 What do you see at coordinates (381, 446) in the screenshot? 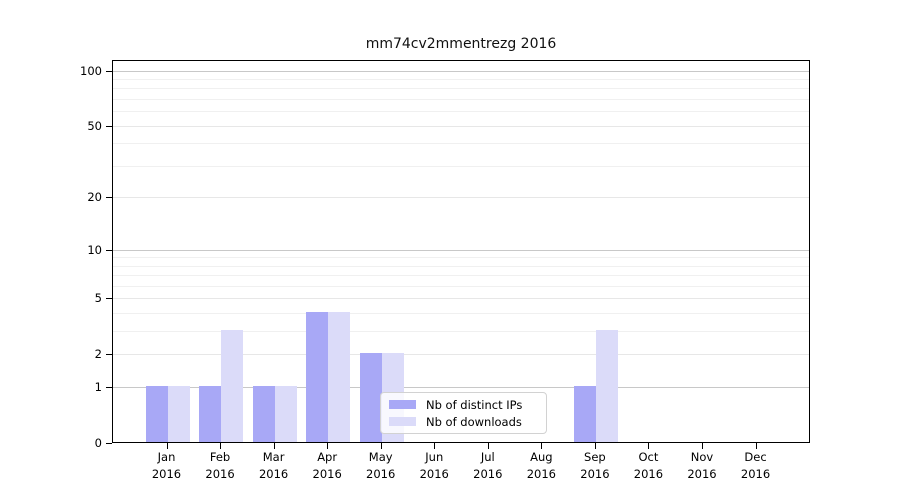
I see `x-tick-may-2016` at bounding box center [381, 446].